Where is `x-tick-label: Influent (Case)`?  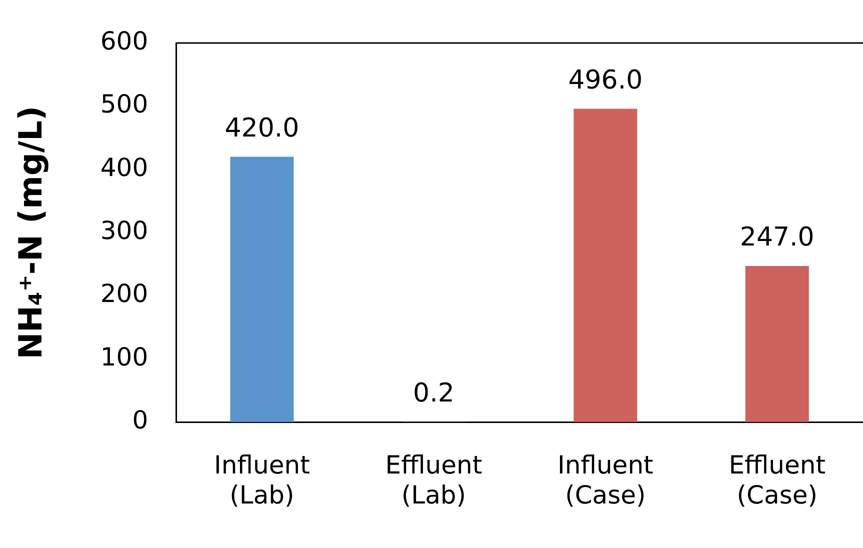
x-tick-label: Influent (Case) is located at coordinates (605, 480).